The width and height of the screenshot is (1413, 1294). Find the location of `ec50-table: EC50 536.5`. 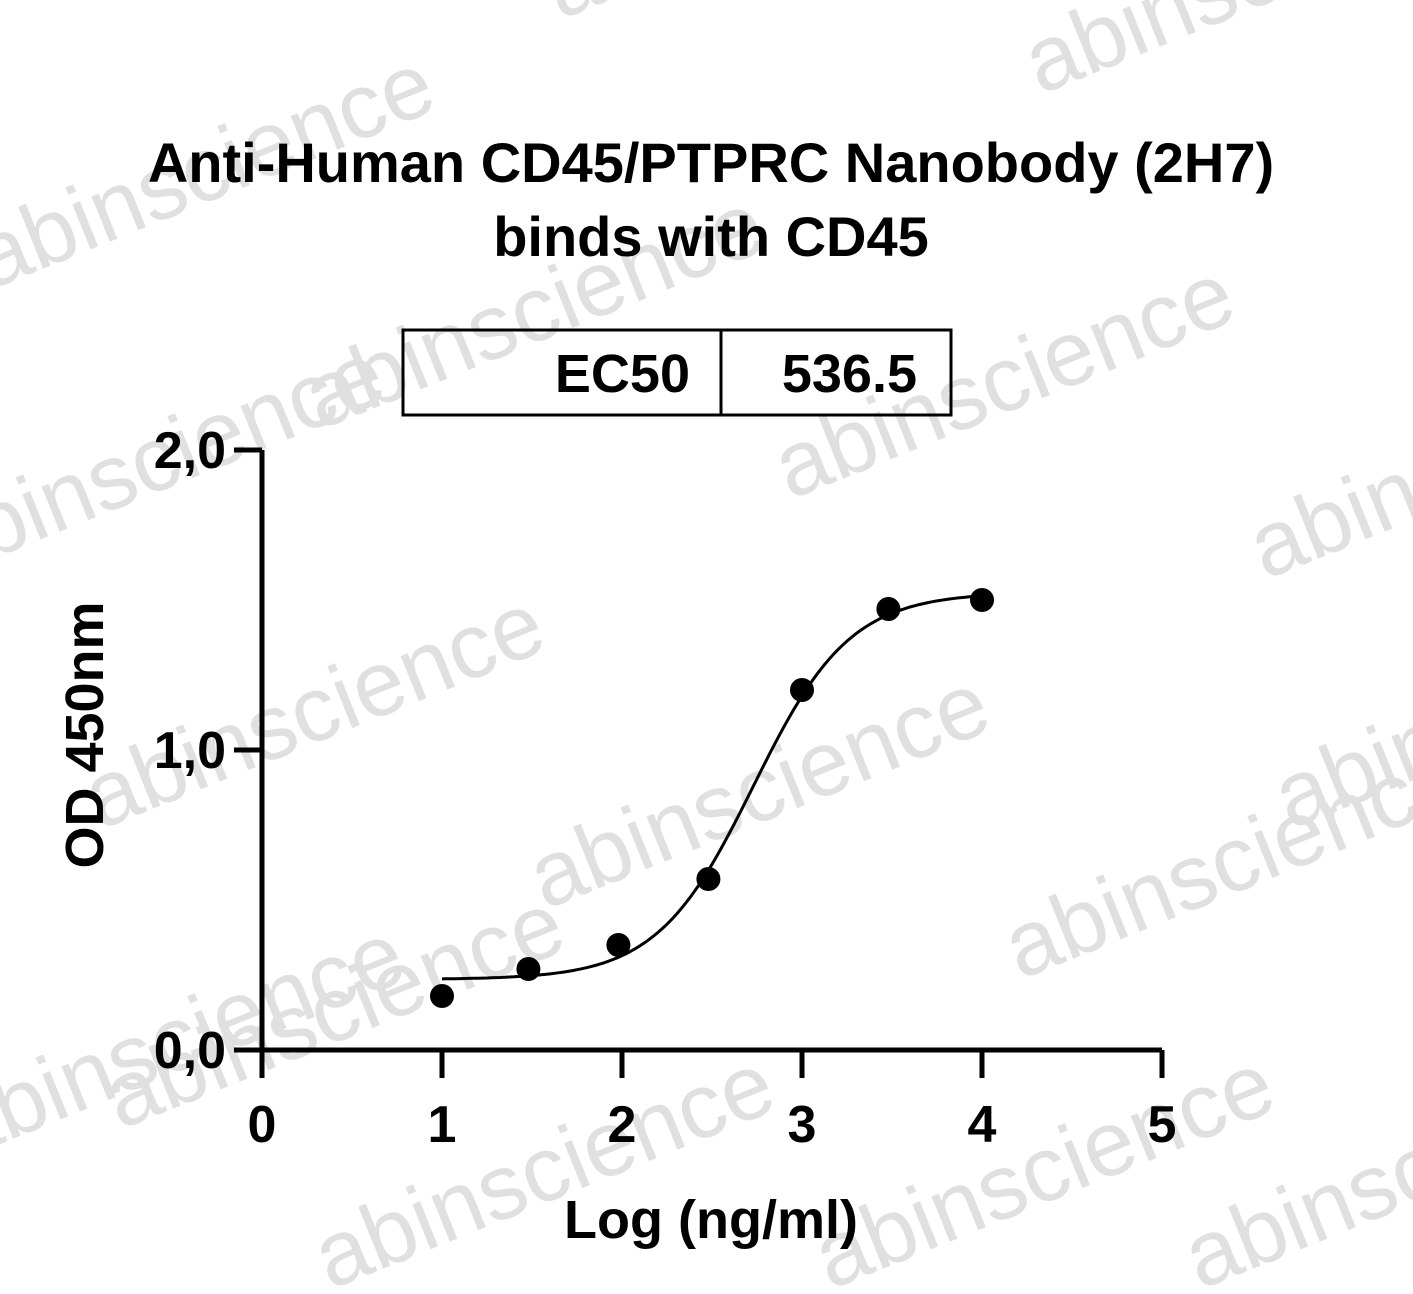

ec50-table: EC50 536.5 is located at coordinates (677, 372).